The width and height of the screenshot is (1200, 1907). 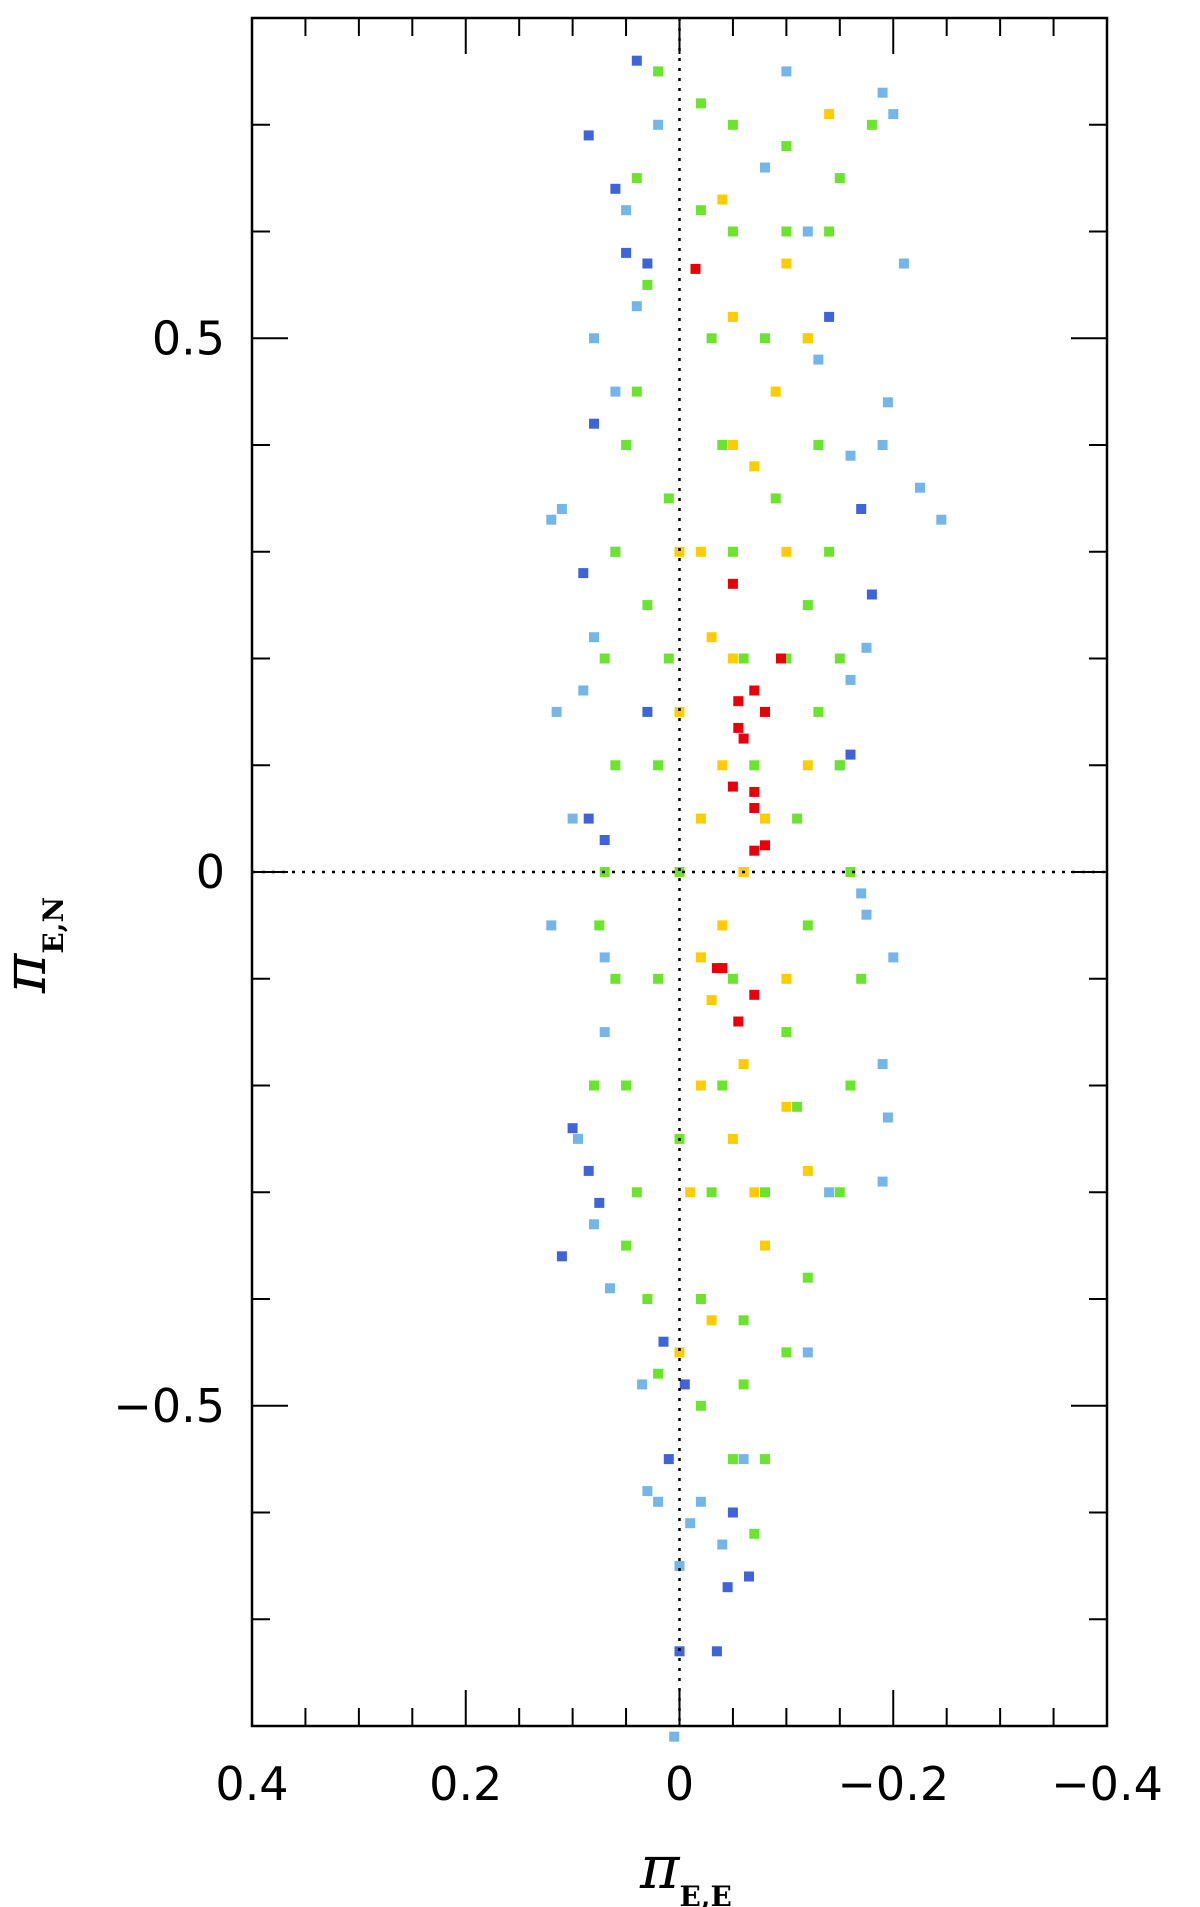 What do you see at coordinates (210, 872) in the screenshot?
I see `y-tick-label: 0` at bounding box center [210, 872].